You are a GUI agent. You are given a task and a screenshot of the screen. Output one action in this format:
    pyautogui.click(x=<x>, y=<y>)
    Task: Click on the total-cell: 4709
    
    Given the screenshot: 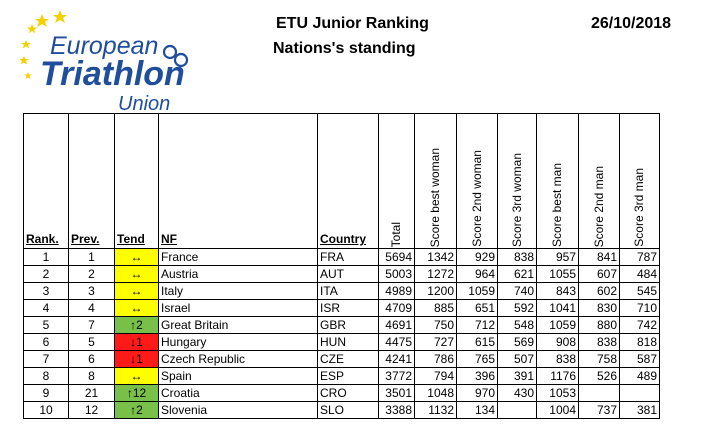 What is the action you would take?
    pyautogui.click(x=396, y=308)
    